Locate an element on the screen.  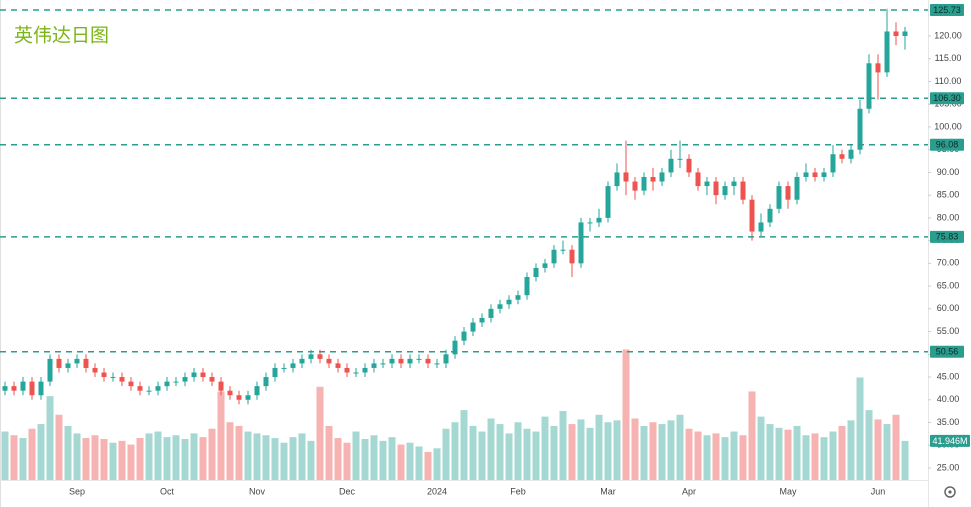
settings-icon is located at coordinates (950, 492).